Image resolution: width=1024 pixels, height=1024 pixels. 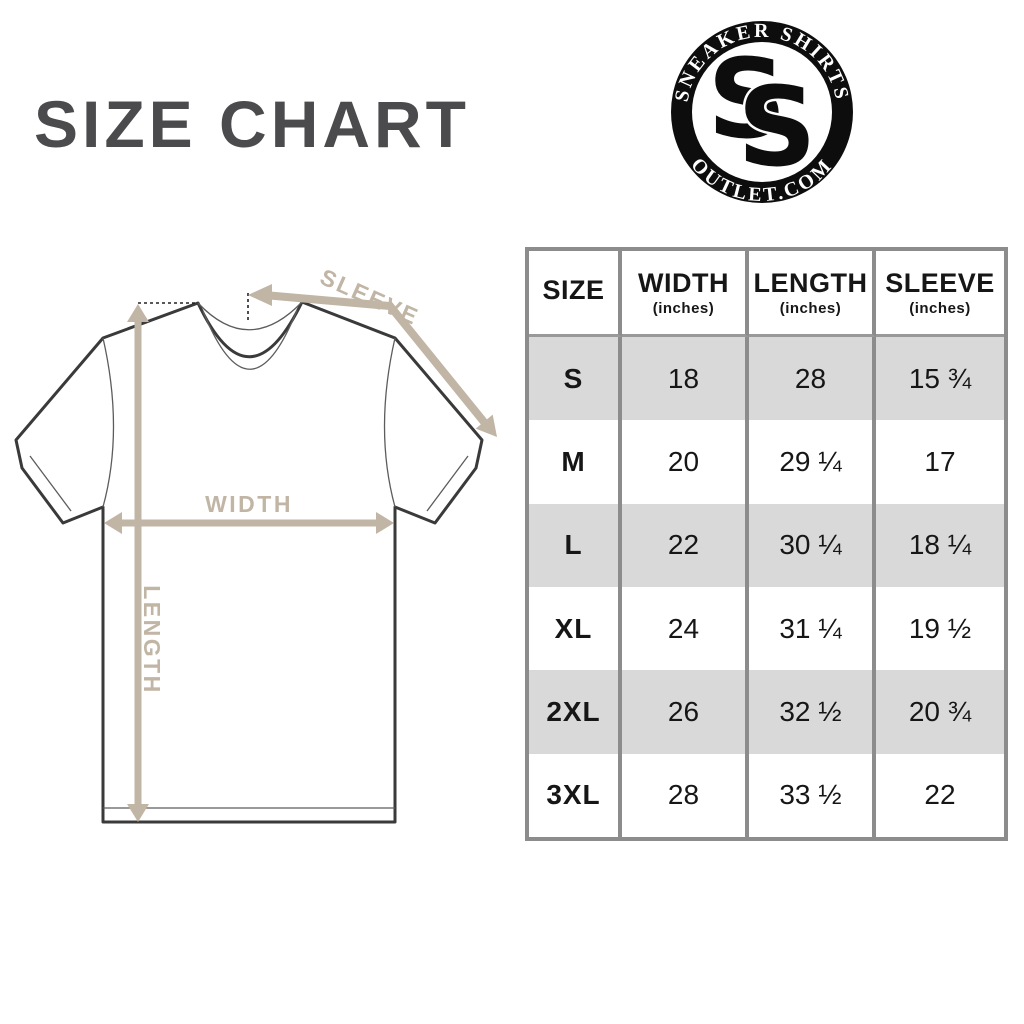 I want to click on header-cell-sleeve: SLEEVE (inches), so click(x=940, y=294).